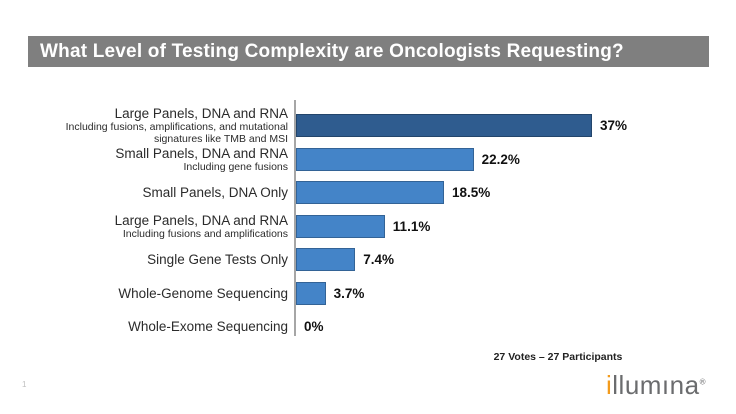 Image resolution: width=736 pixels, height=414 pixels. Describe the element at coordinates (205, 233) in the screenshot. I see `category-sublabel: Including fusions and amplifications` at that location.